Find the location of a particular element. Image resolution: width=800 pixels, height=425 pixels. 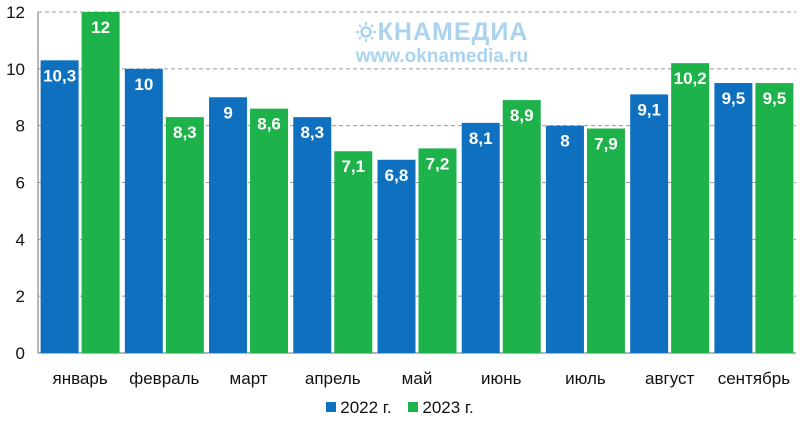

data-label: 7,2 is located at coordinates (438, 163).